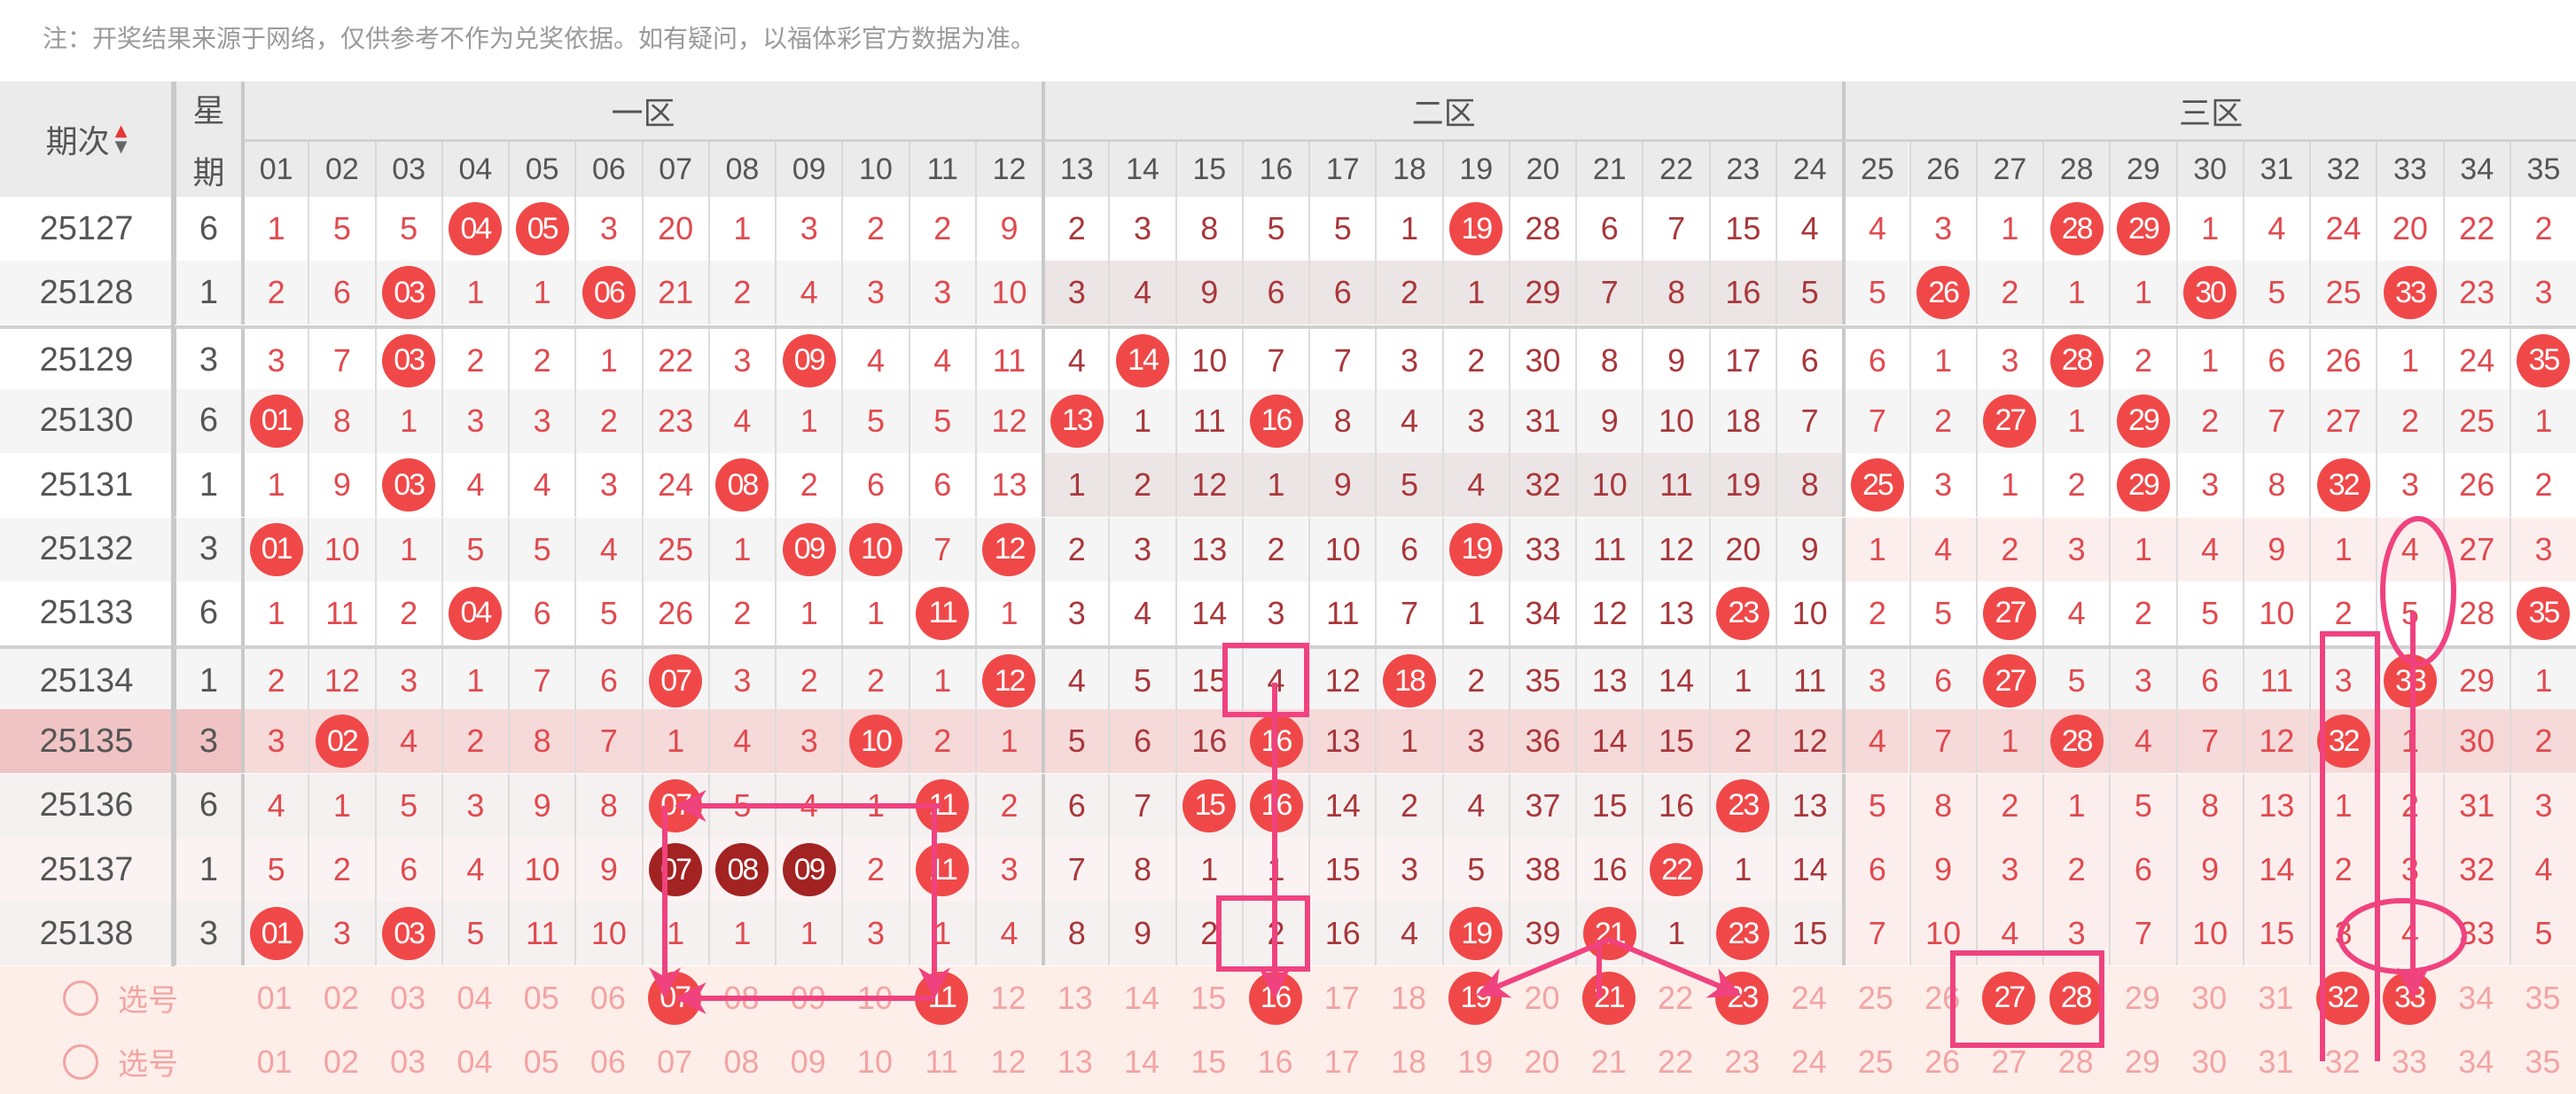  Describe the element at coordinates (1208, 293) in the screenshot. I see `number-cell-15: 9` at that location.